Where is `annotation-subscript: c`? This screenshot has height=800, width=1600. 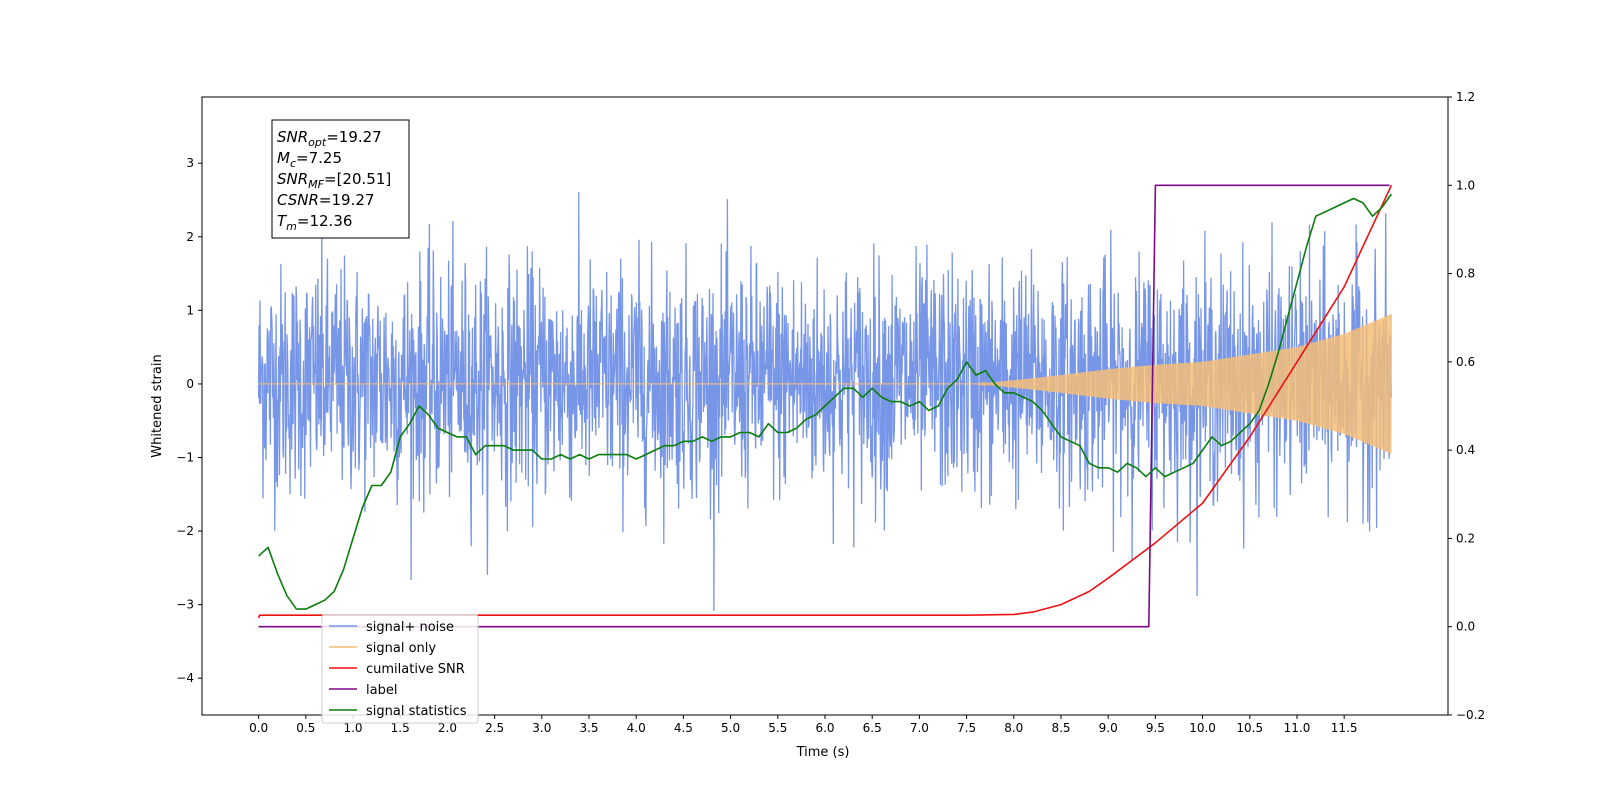
annotation-subscript: c is located at coordinates (293, 163).